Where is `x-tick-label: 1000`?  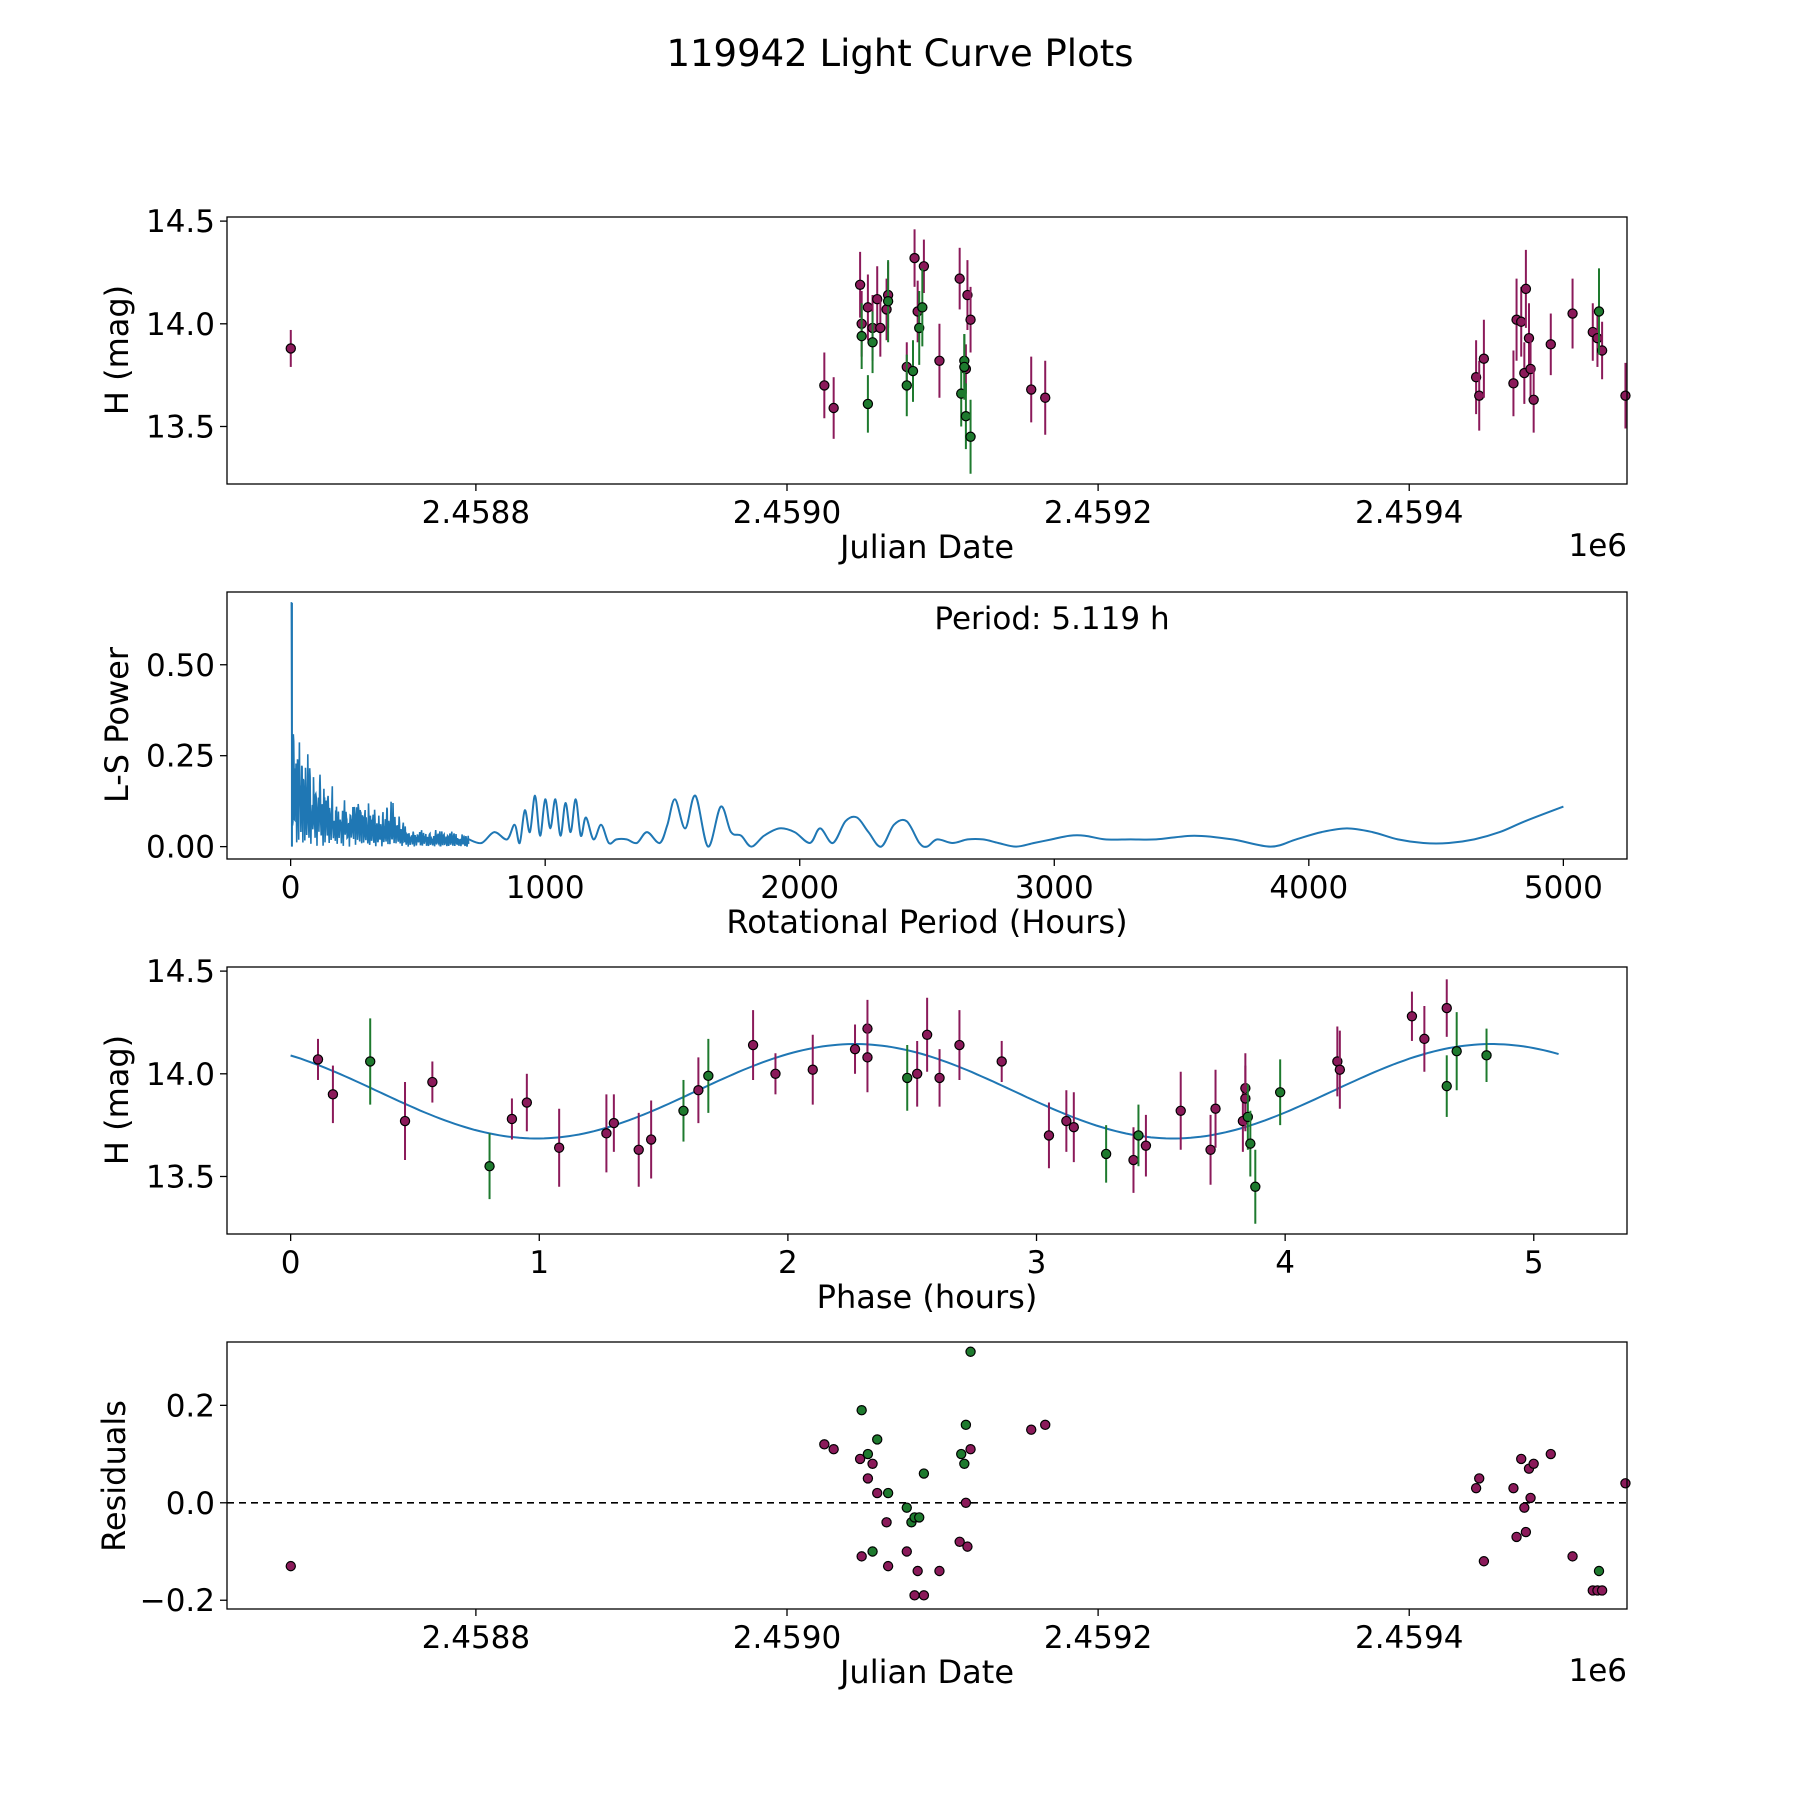
x-tick-label: 1000 is located at coordinates (545, 888).